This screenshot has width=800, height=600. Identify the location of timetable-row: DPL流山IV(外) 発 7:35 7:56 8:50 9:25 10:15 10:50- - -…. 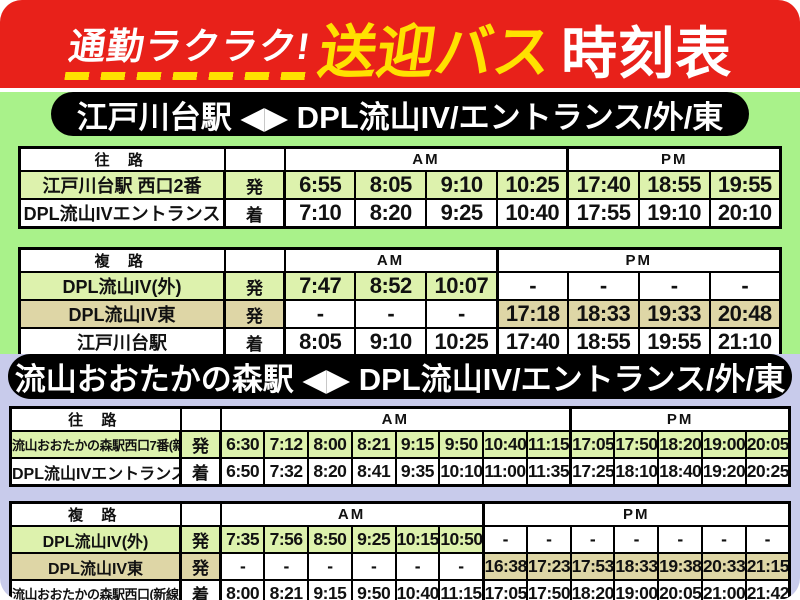
(400, 539).